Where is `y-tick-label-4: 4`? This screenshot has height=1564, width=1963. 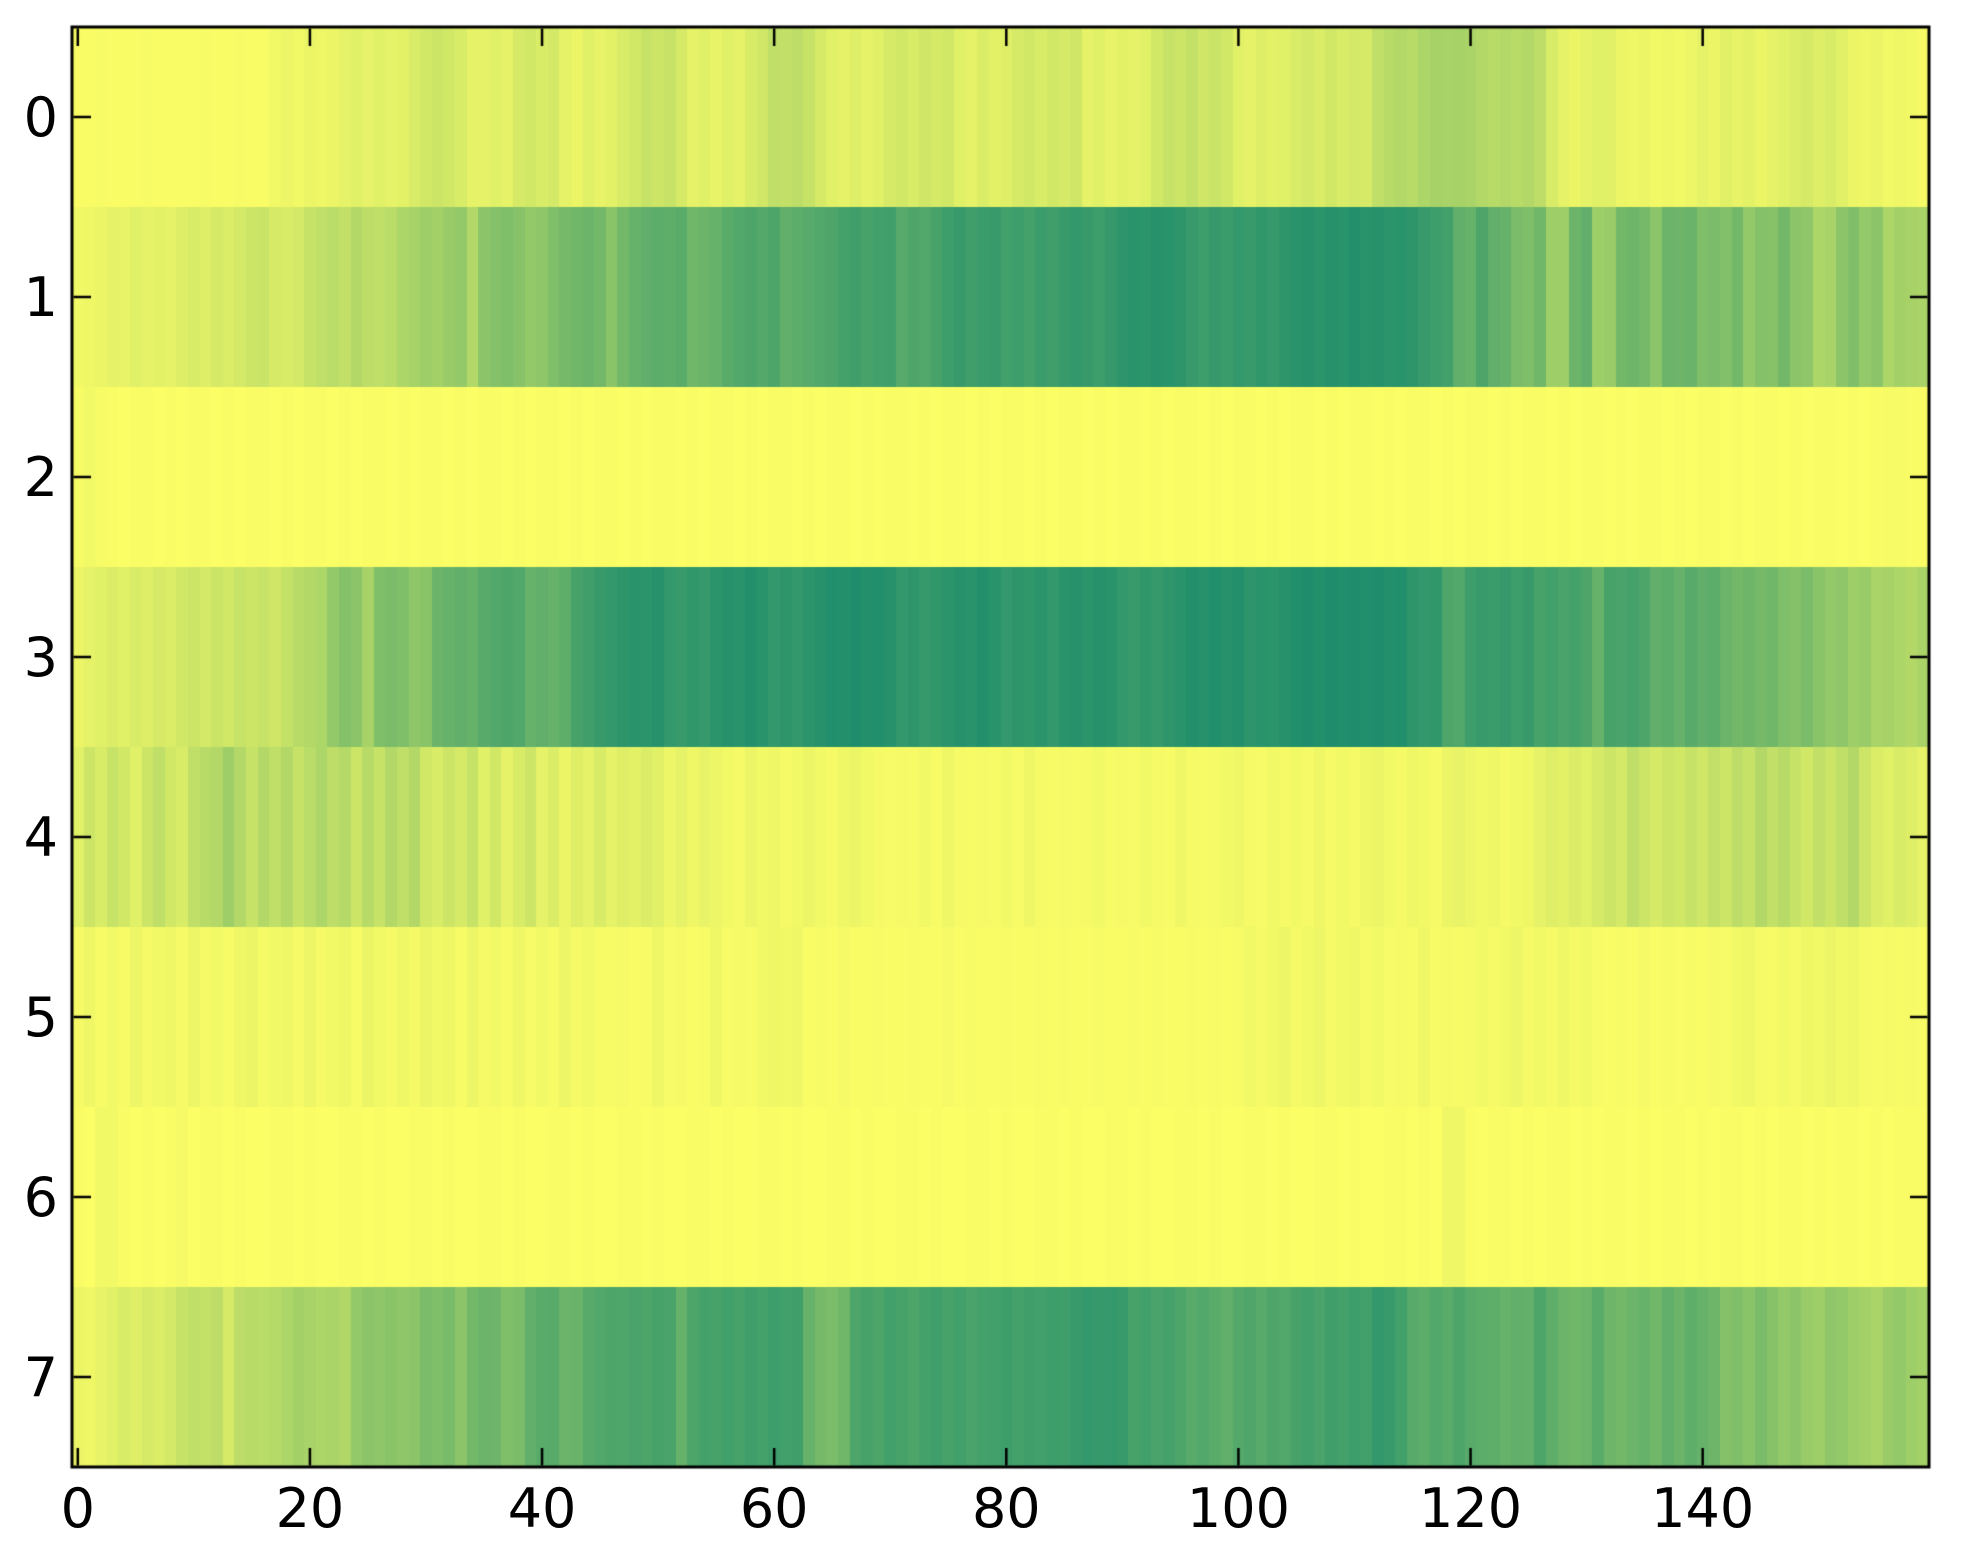 y-tick-label-4: 4 is located at coordinates (40, 837).